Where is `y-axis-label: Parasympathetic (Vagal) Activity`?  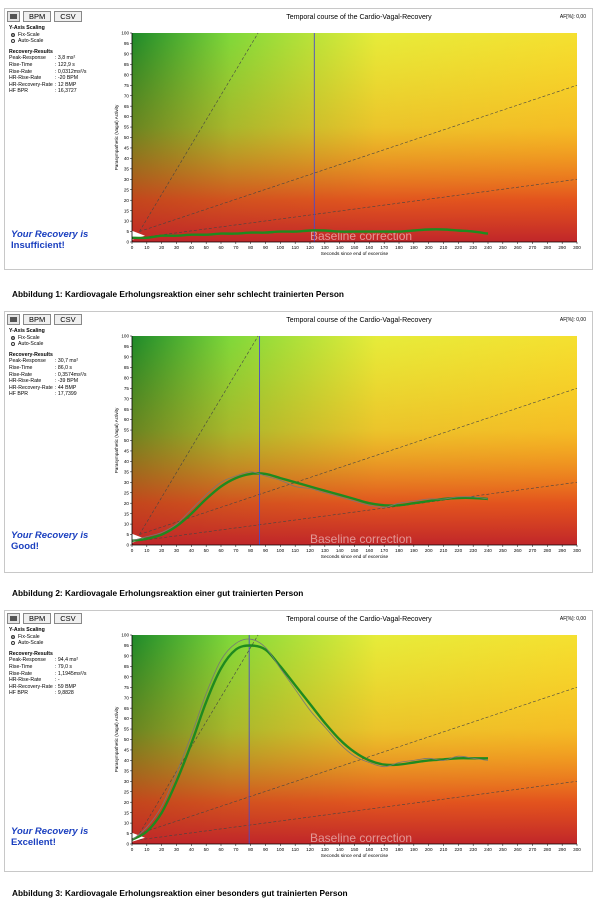 y-axis-label: Parasympathetic (Vagal) Activity is located at coordinates (116, 739).